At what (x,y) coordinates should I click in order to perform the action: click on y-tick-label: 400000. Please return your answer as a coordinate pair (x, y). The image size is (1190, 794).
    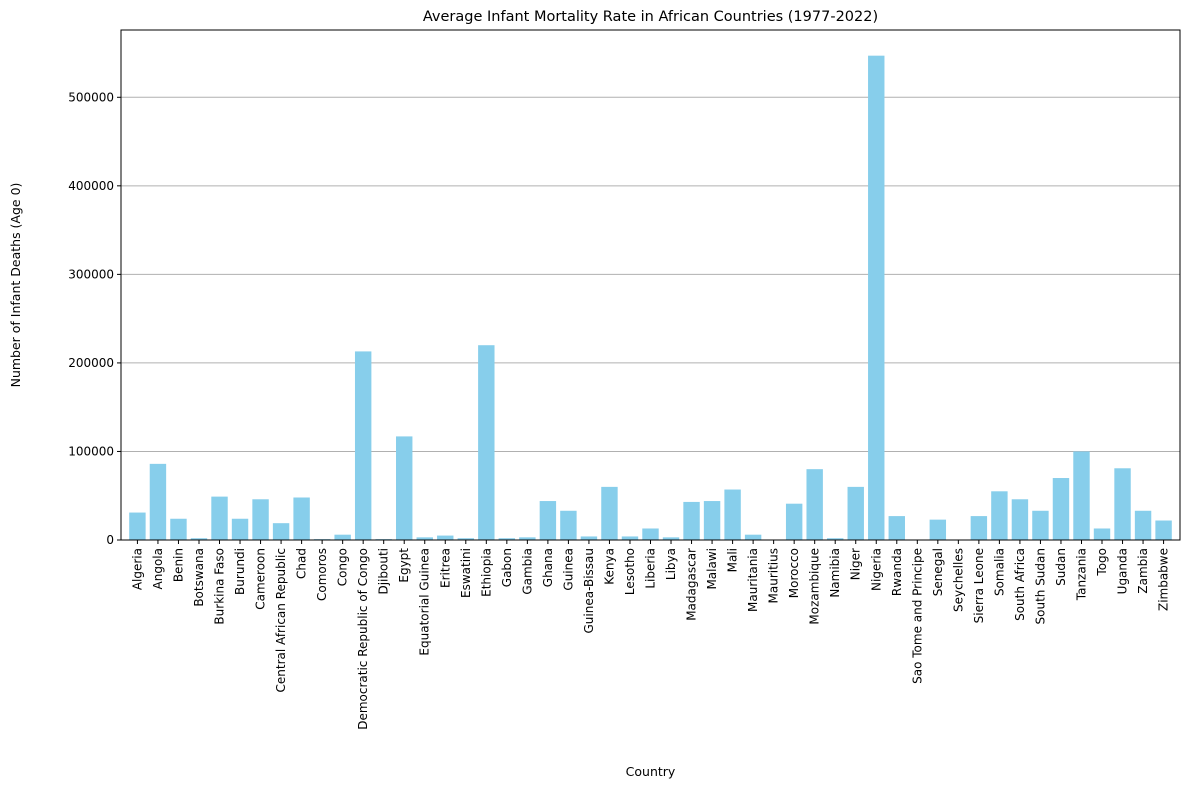
    Looking at the image, I should click on (91, 186).